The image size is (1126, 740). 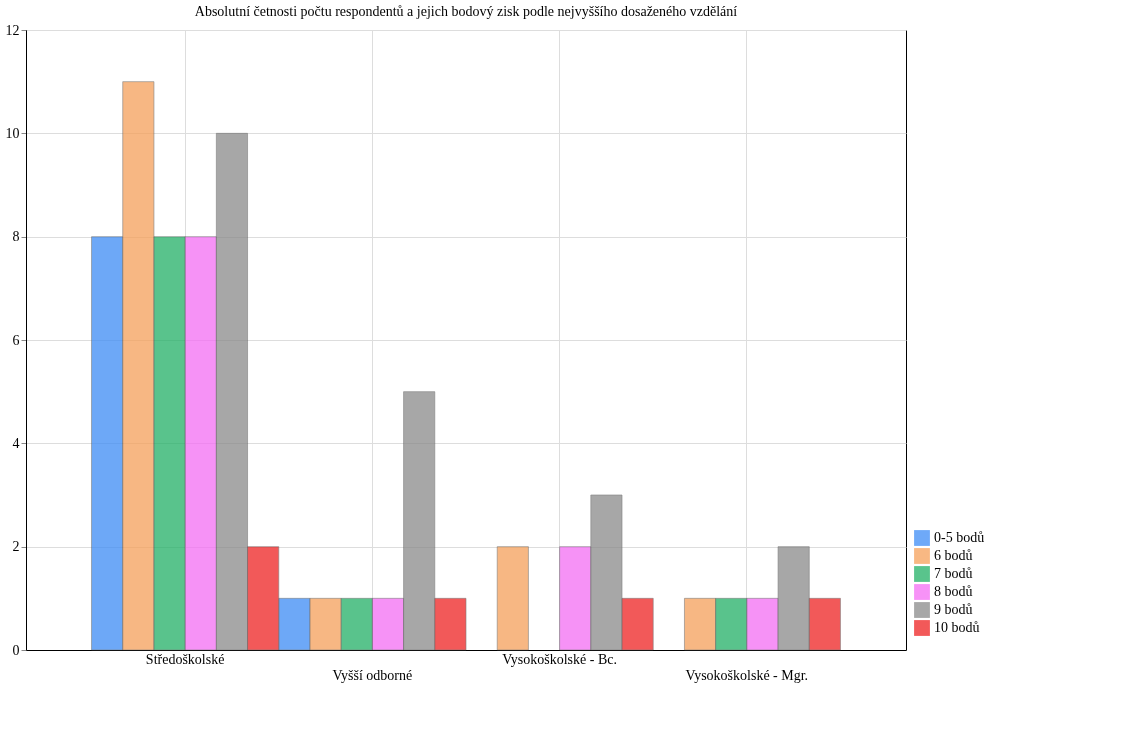 I want to click on legend-label: 8 bodů, so click(x=953, y=591).